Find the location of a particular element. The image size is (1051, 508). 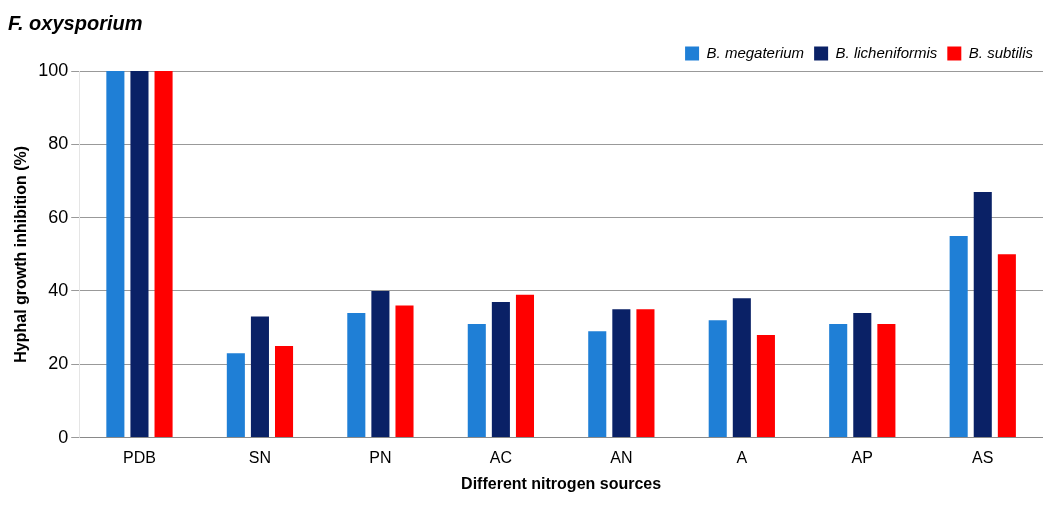

x-tick-label: AP is located at coordinates (862, 457).